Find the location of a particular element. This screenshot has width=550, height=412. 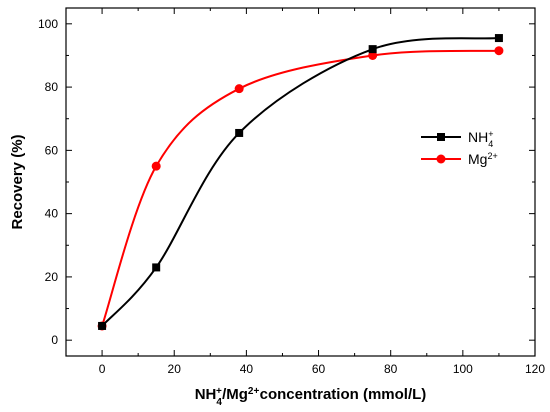

x-tick-label: 80 is located at coordinates (391, 369).